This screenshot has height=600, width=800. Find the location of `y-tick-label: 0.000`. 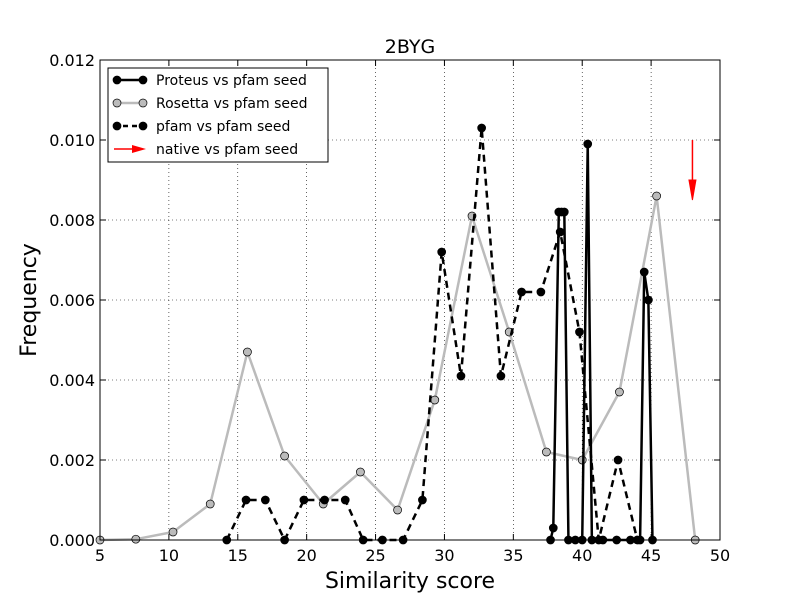

y-tick-label: 0.000 is located at coordinates (72, 540).